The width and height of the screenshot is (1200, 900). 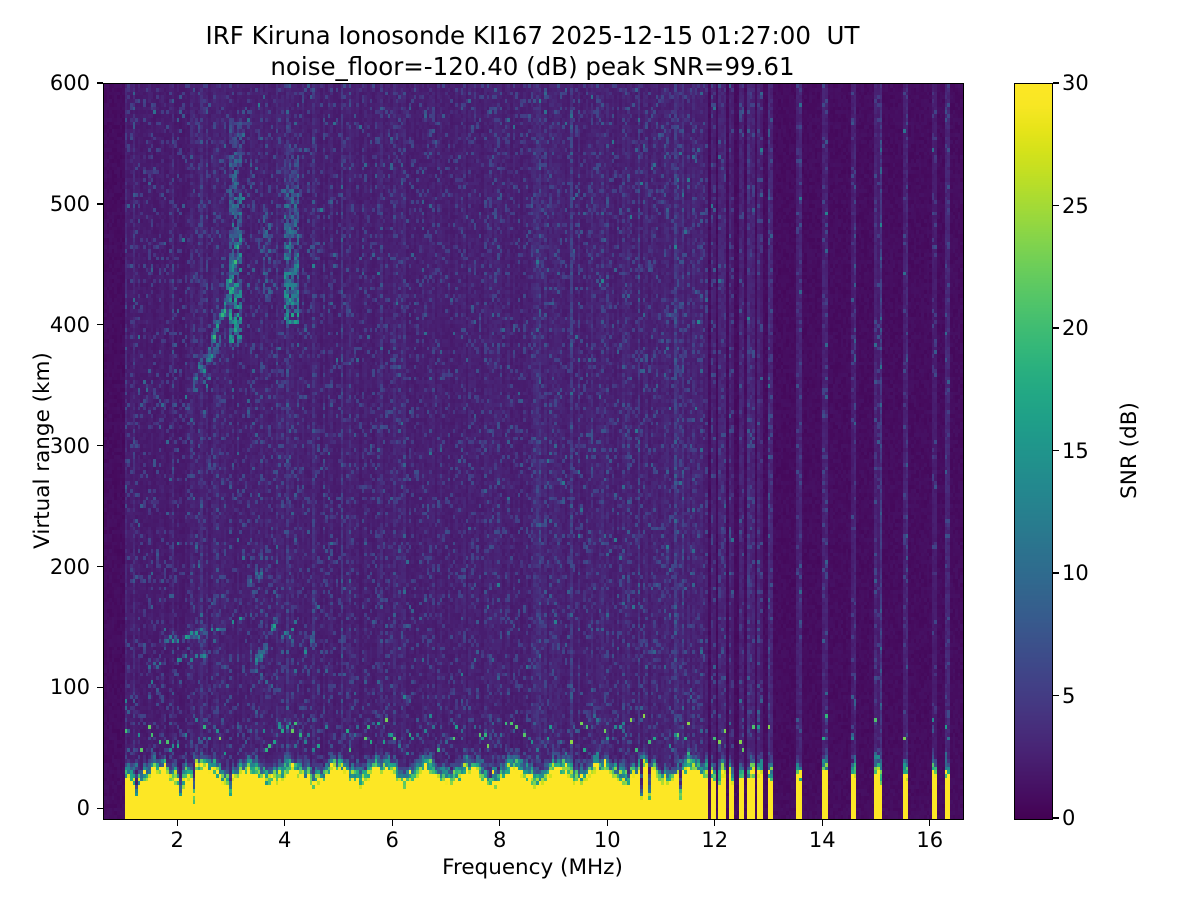 What do you see at coordinates (42, 450) in the screenshot?
I see `y-axis-label: Virtual range (km)` at bounding box center [42, 450].